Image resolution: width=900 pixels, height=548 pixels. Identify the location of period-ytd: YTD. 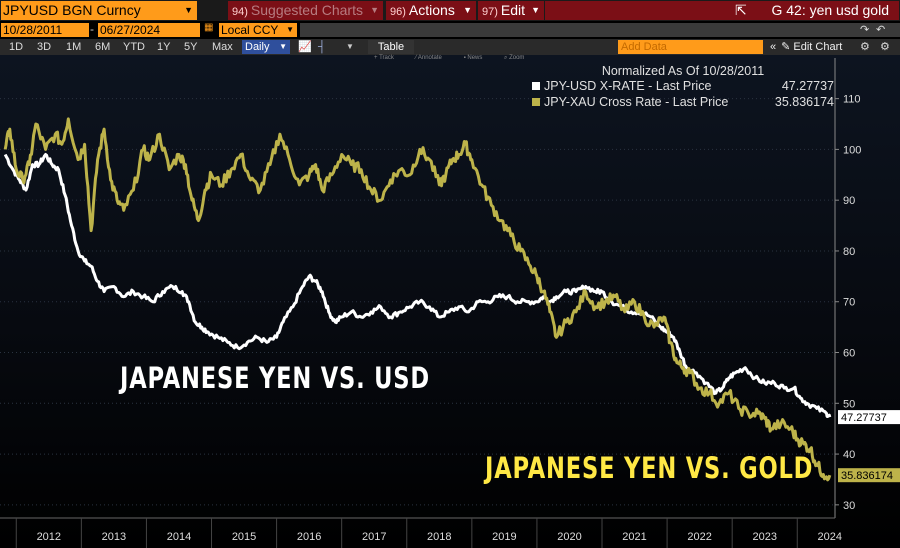
(134, 47).